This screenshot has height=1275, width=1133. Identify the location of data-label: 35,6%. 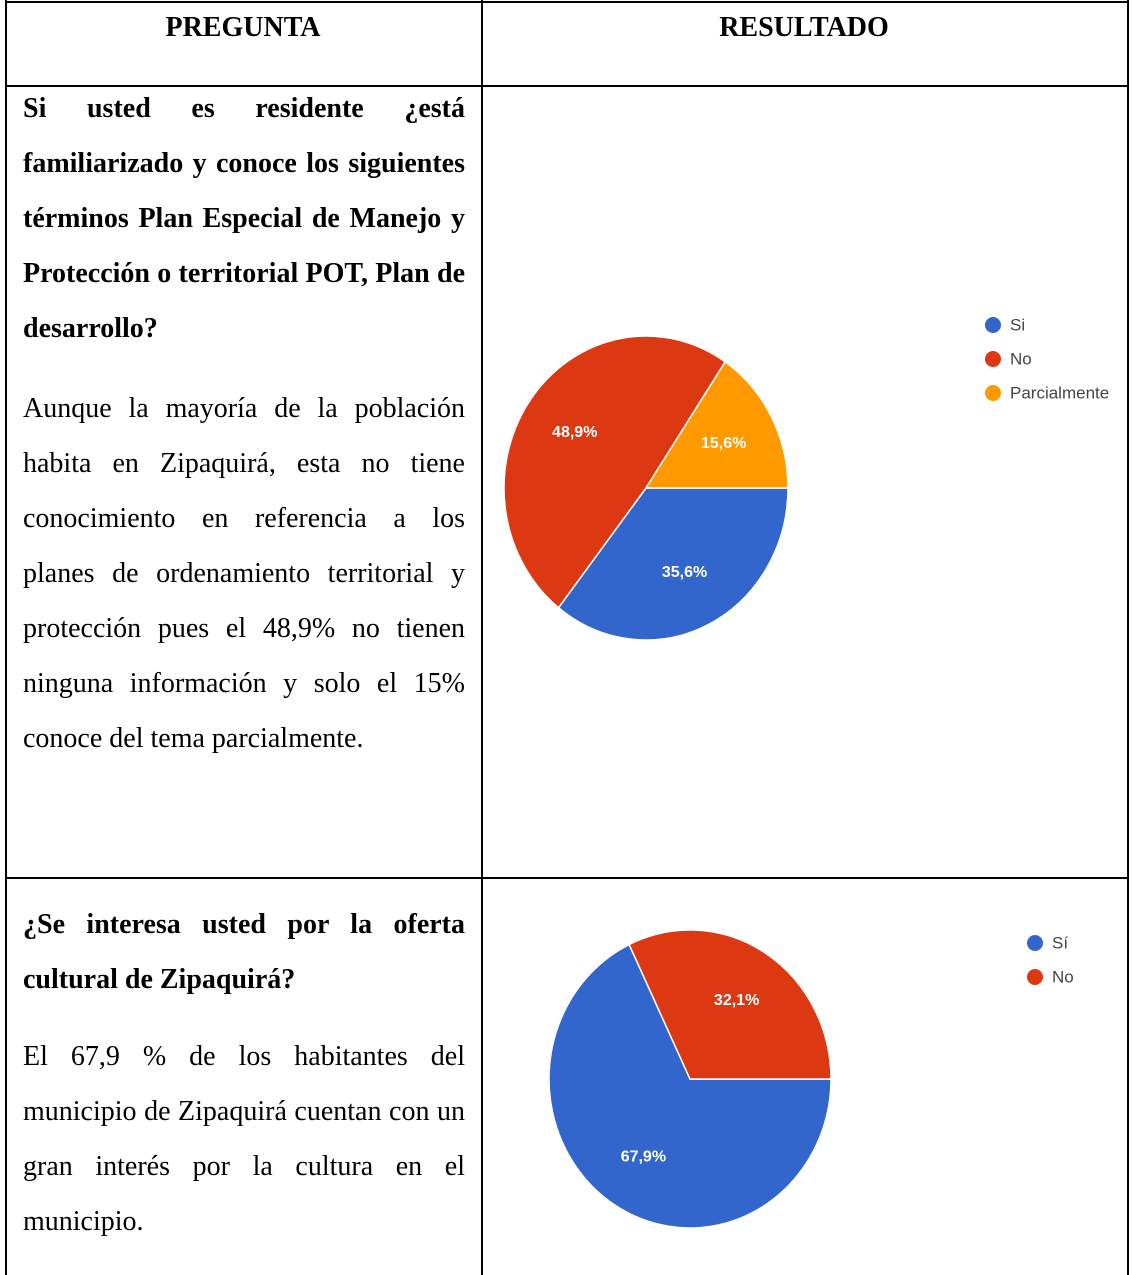
(684, 572).